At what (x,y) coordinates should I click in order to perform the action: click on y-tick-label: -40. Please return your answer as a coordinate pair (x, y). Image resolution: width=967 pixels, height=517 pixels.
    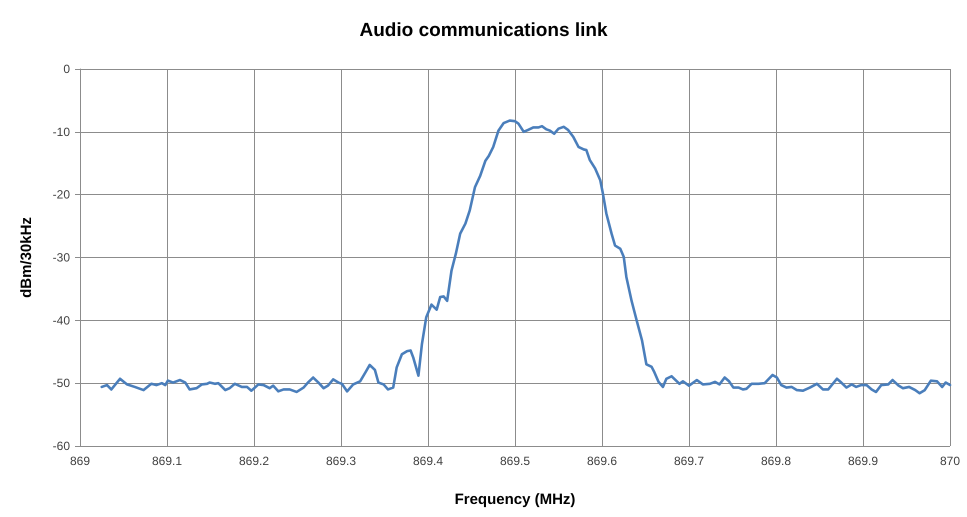
    Looking at the image, I should click on (61, 320).